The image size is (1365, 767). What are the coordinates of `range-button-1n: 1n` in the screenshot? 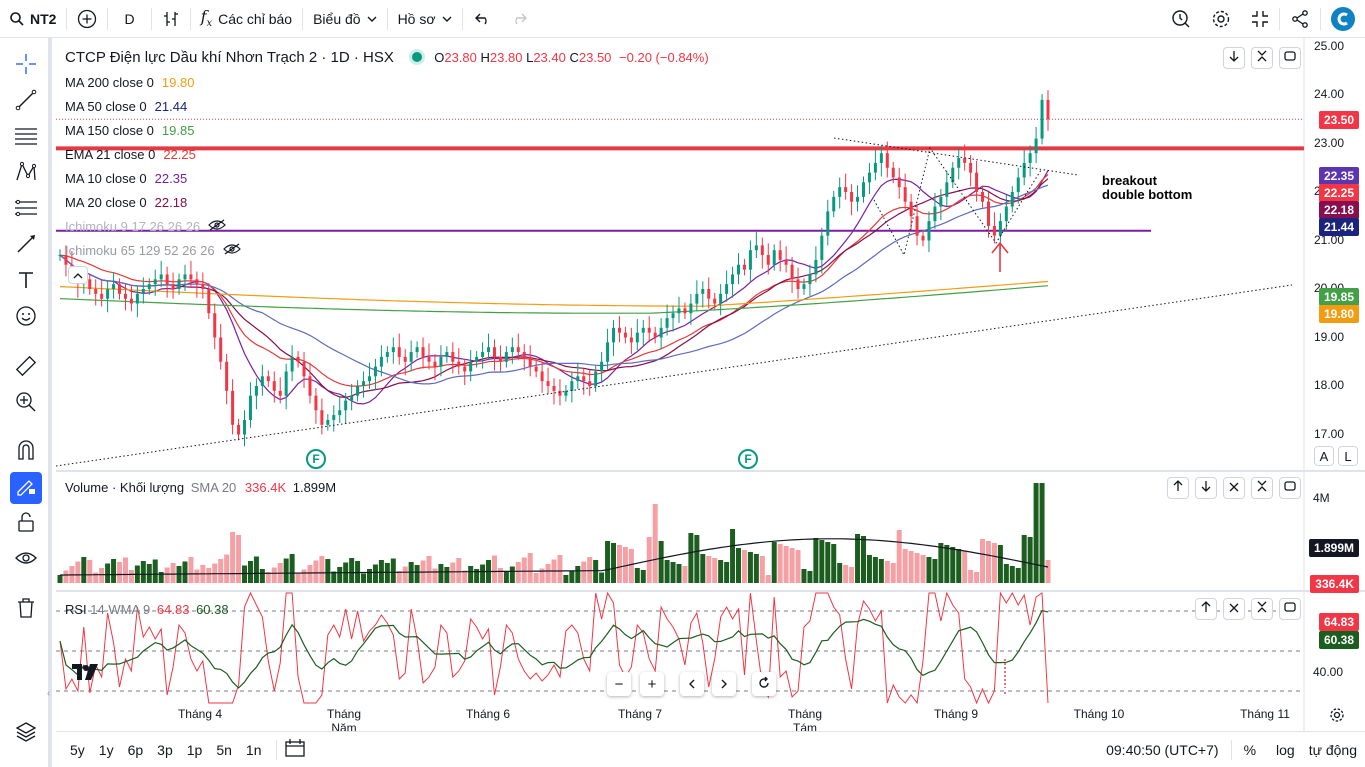 It's located at (253, 749).